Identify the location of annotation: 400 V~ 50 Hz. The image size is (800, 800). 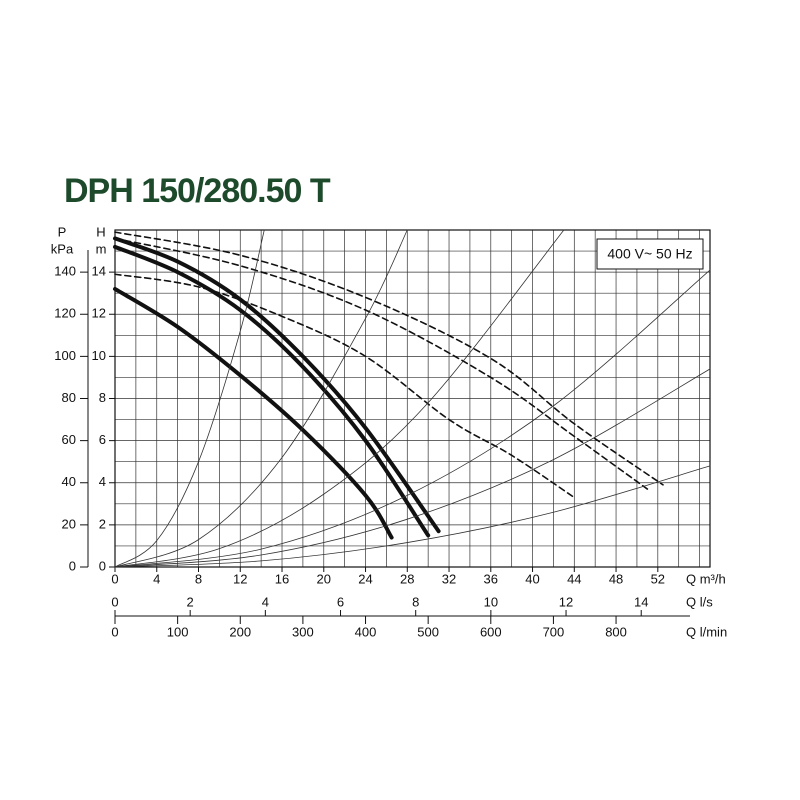
(649, 254).